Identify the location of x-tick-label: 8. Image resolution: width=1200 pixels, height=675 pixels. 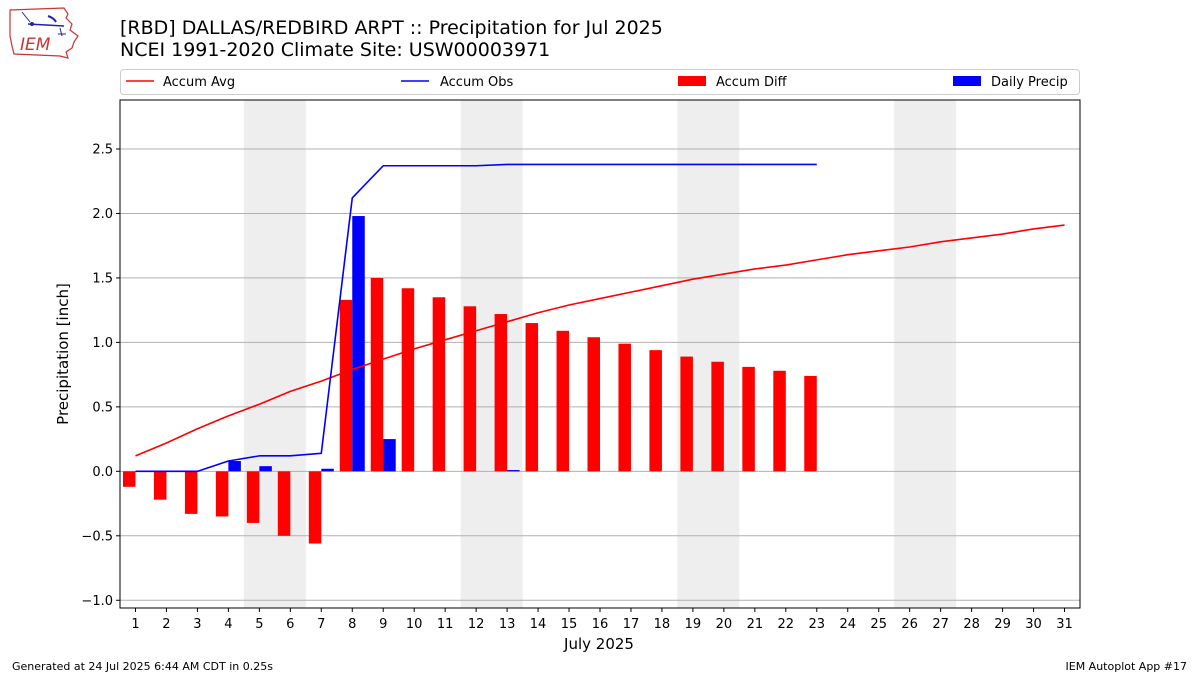
(352, 624).